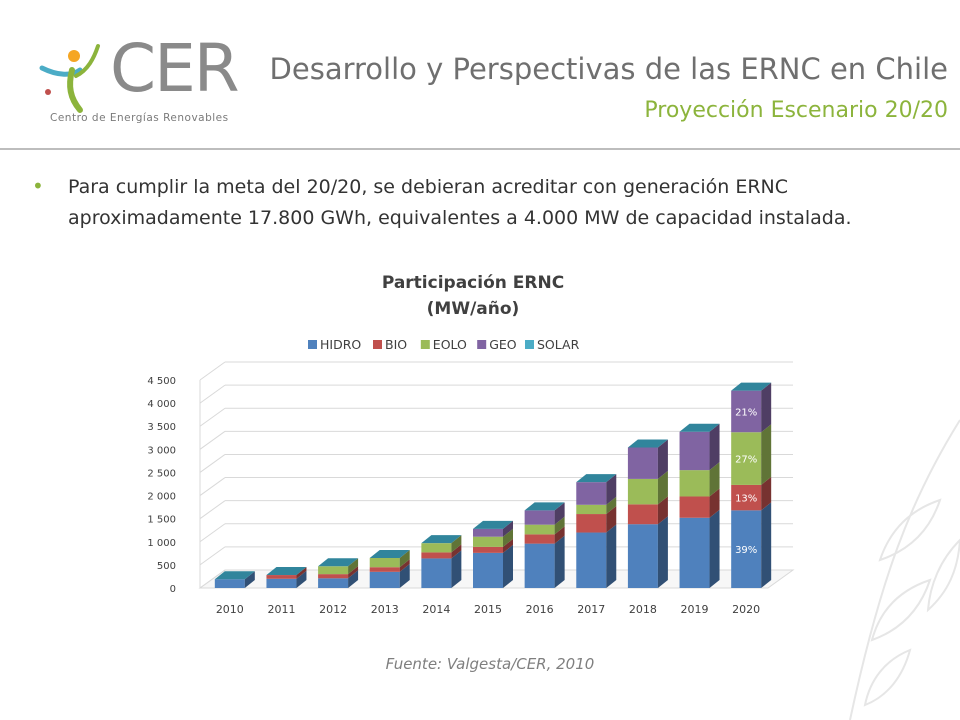 The height and width of the screenshot is (720, 960). What do you see at coordinates (404, 558) in the screenshot?
I see `bar-side-eolo-2013` at bounding box center [404, 558].